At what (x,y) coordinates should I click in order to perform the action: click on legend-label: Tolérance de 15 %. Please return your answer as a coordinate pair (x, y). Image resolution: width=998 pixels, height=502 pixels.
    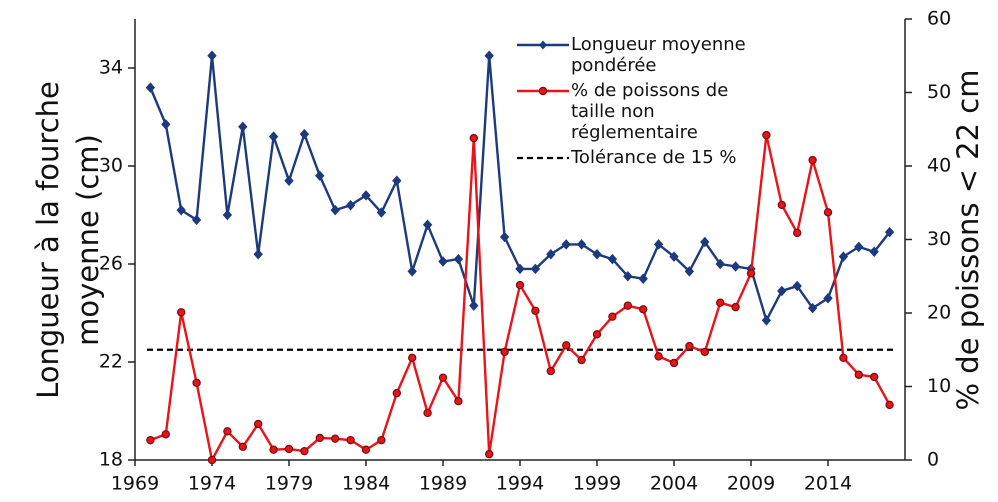
    Looking at the image, I should click on (654, 157).